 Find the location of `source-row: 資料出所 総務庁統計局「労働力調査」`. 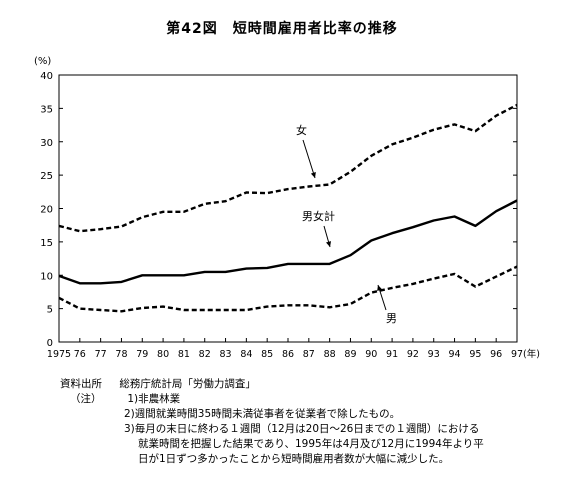

source-row: 資料出所 総務庁統計局「労働力調査」 is located at coordinates (272, 384).